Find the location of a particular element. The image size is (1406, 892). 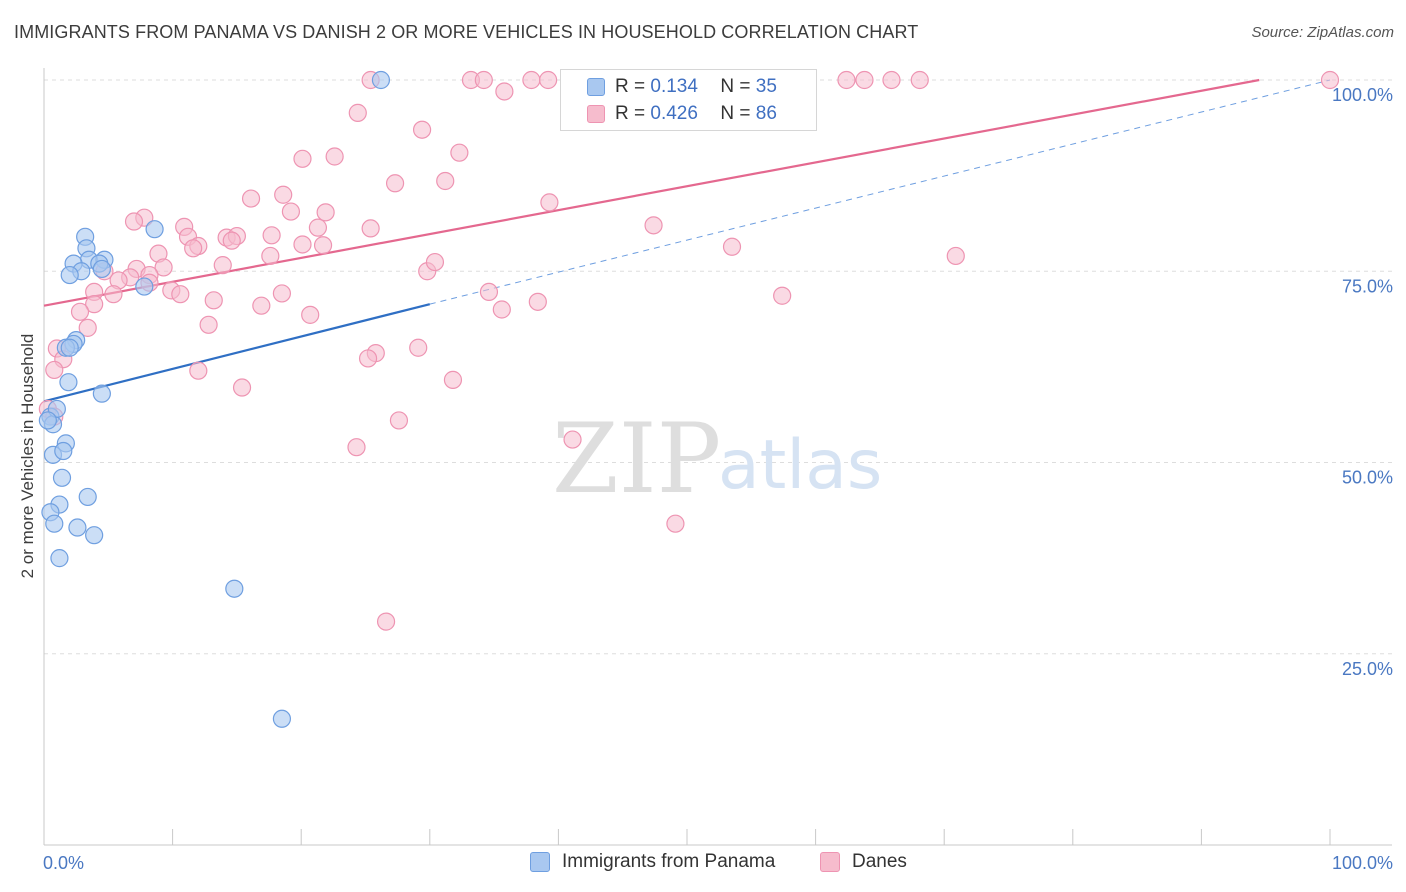

source-credit: Source: ZipAtlas.com is located at coordinates (1322, 32).